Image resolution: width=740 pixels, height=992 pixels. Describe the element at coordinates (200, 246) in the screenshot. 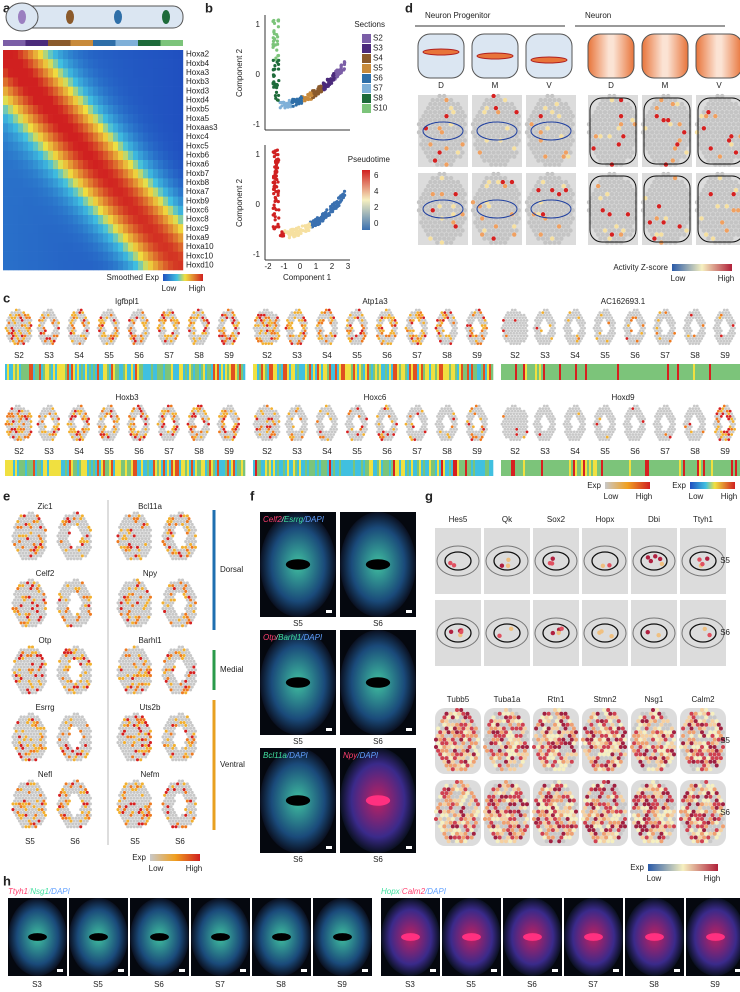

I see `gene-label: Hoxa10` at that location.